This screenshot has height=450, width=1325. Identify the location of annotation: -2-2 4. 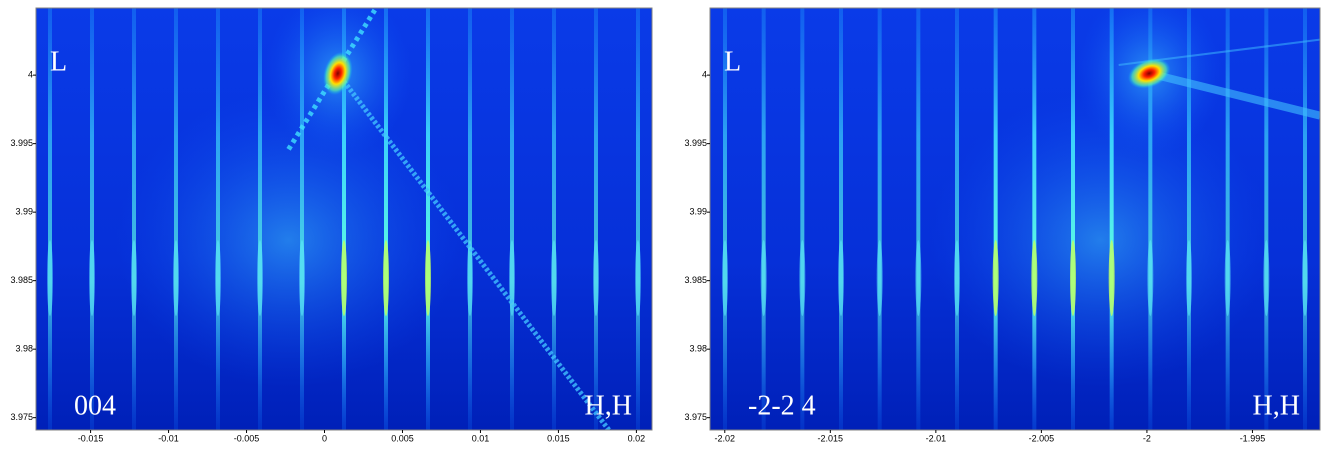
(782, 405).